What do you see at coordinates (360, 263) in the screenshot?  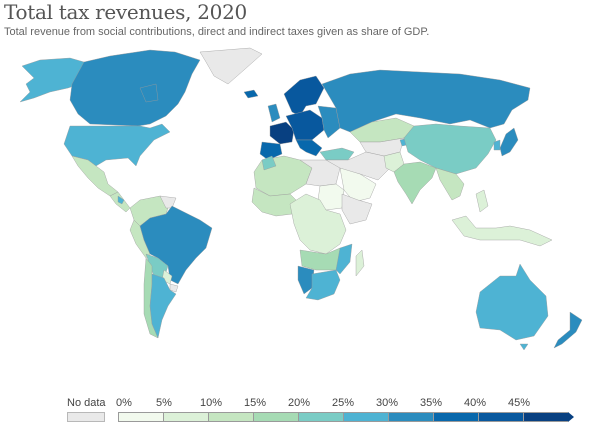 I see `region-madagascar` at bounding box center [360, 263].